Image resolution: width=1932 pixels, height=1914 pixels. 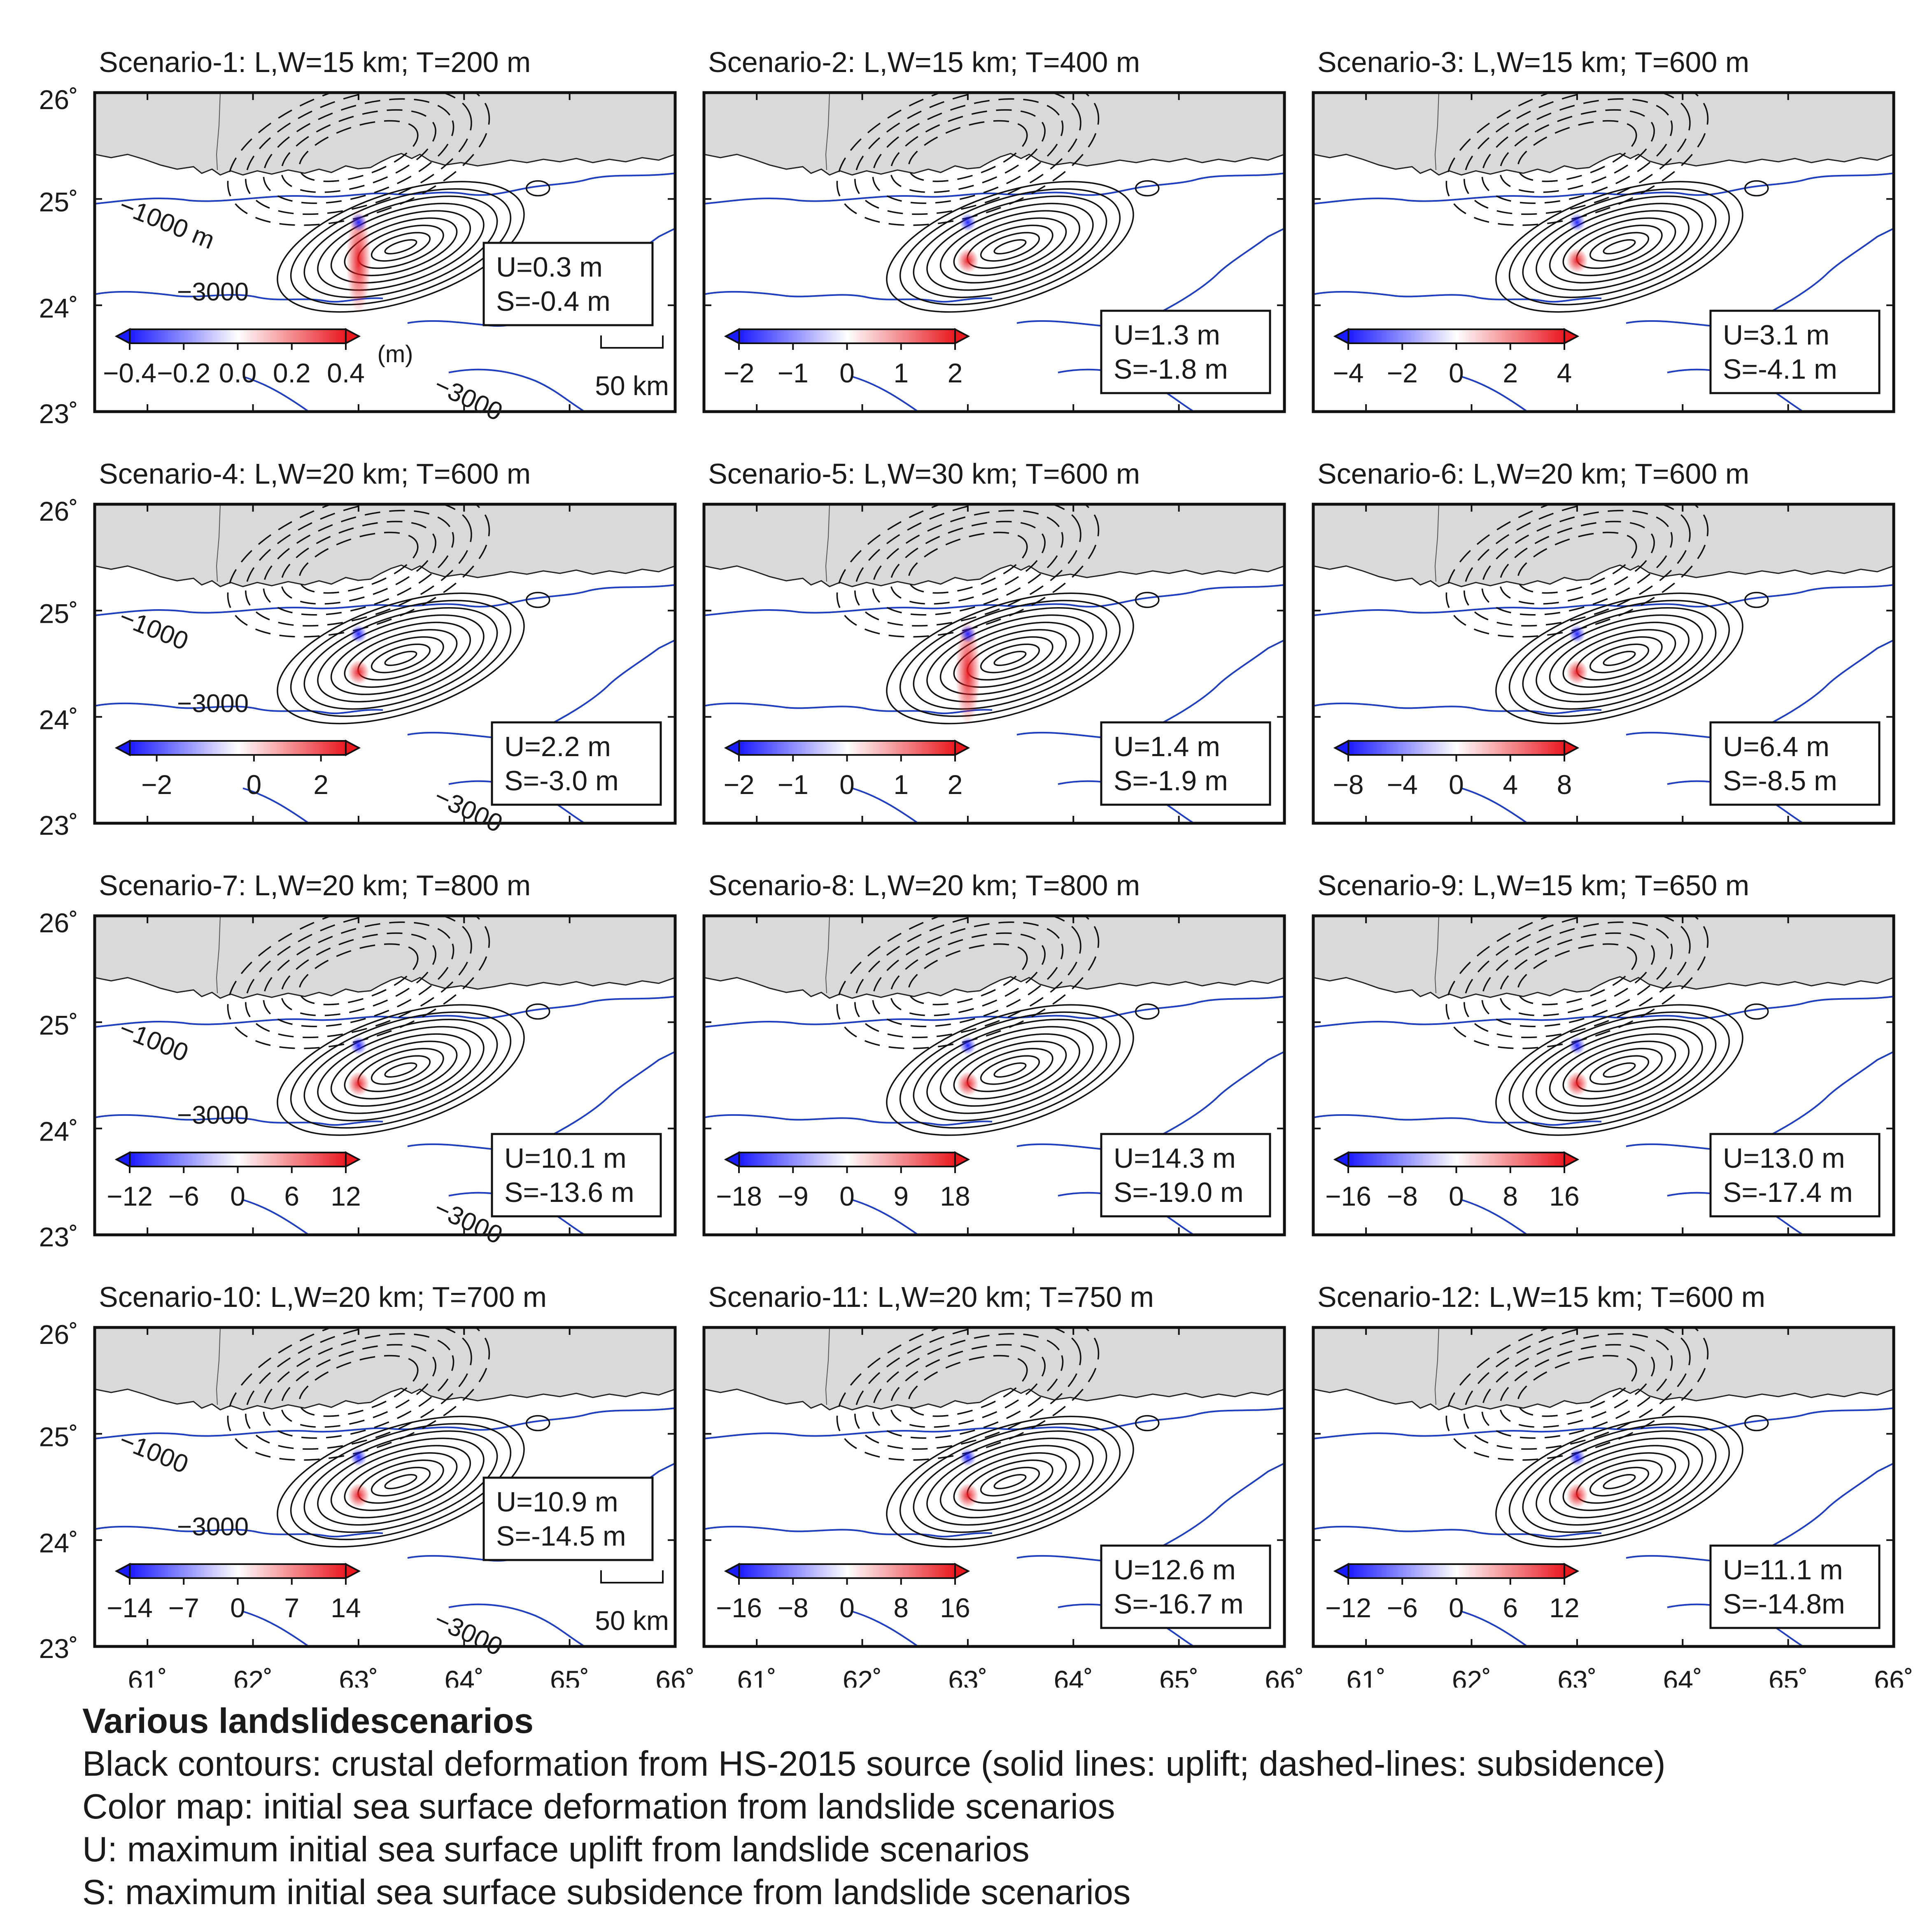 I want to click on max-subsidence-value: S=-1.9 m, so click(x=1171, y=780).